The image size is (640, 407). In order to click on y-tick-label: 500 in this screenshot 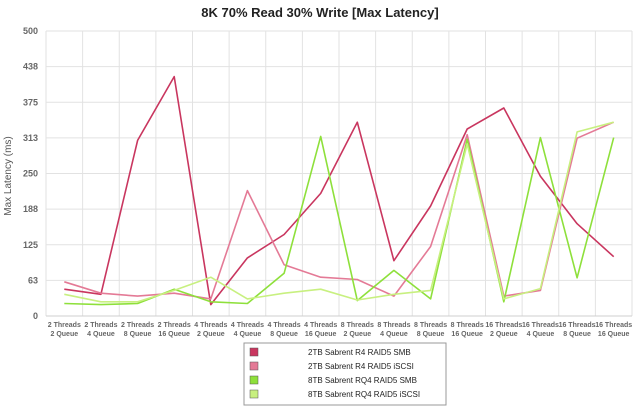, I will do `click(30, 31)`.